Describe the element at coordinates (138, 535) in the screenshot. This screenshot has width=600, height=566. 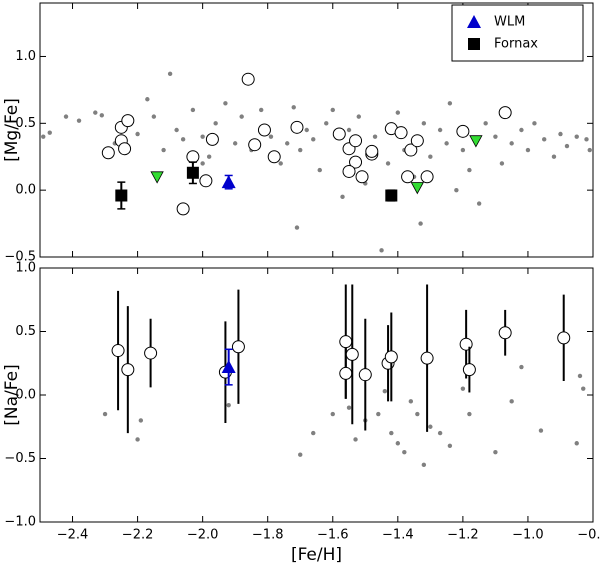
I see `x-tick-label: −2.2` at that location.